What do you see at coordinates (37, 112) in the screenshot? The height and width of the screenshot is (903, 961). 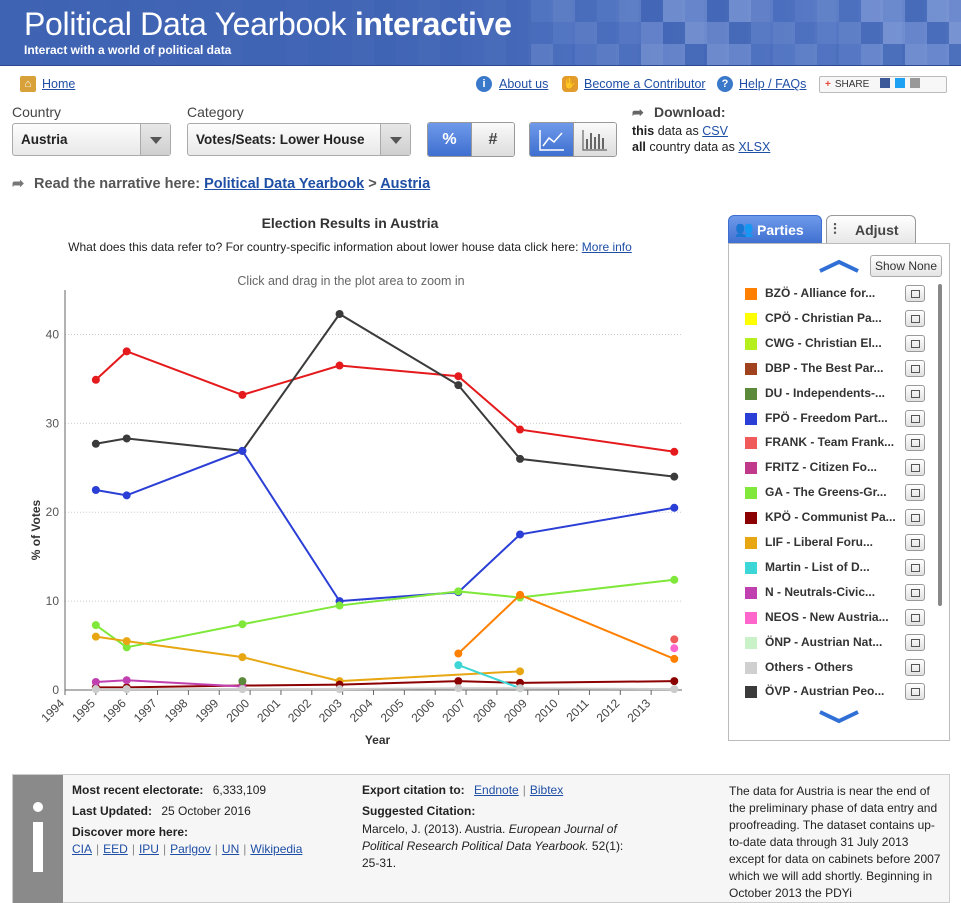 I see `country-label: Country` at bounding box center [37, 112].